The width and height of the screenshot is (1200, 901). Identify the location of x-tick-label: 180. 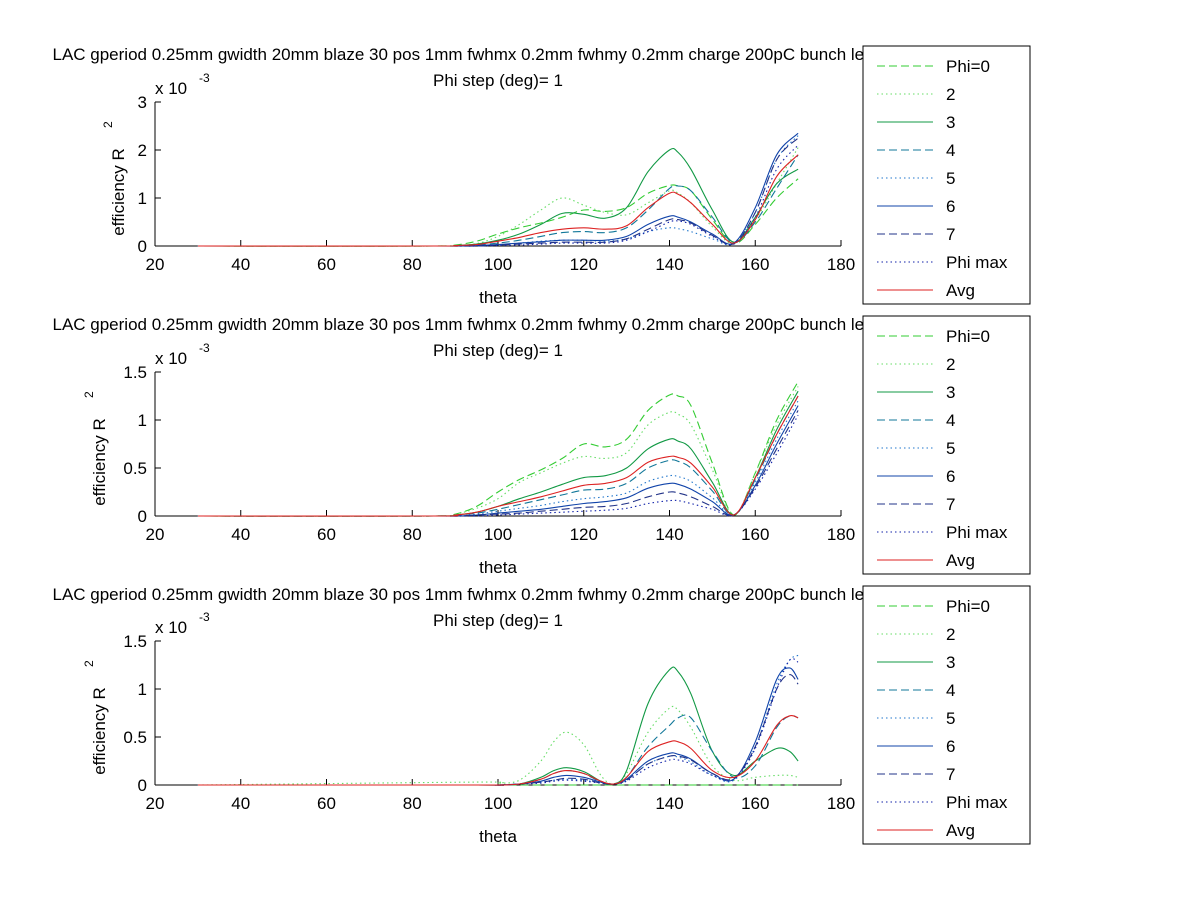
(841, 534).